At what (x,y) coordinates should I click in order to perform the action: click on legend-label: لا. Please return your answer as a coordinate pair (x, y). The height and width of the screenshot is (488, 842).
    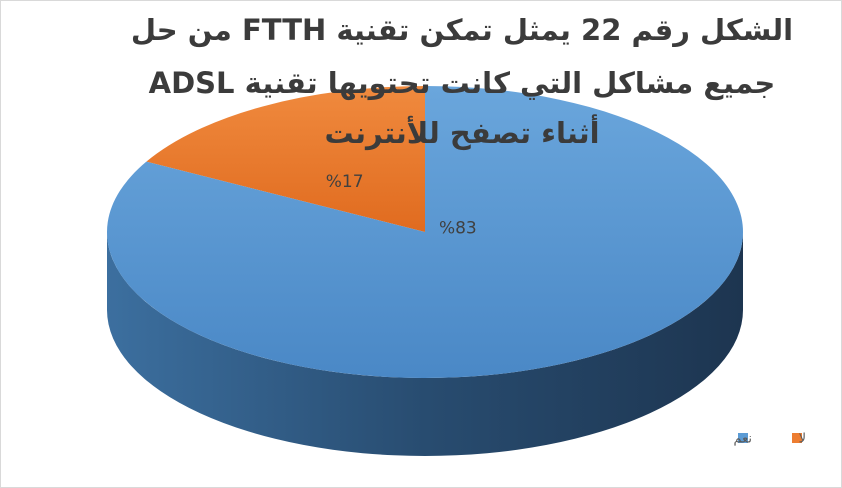
    Looking at the image, I should click on (802, 439).